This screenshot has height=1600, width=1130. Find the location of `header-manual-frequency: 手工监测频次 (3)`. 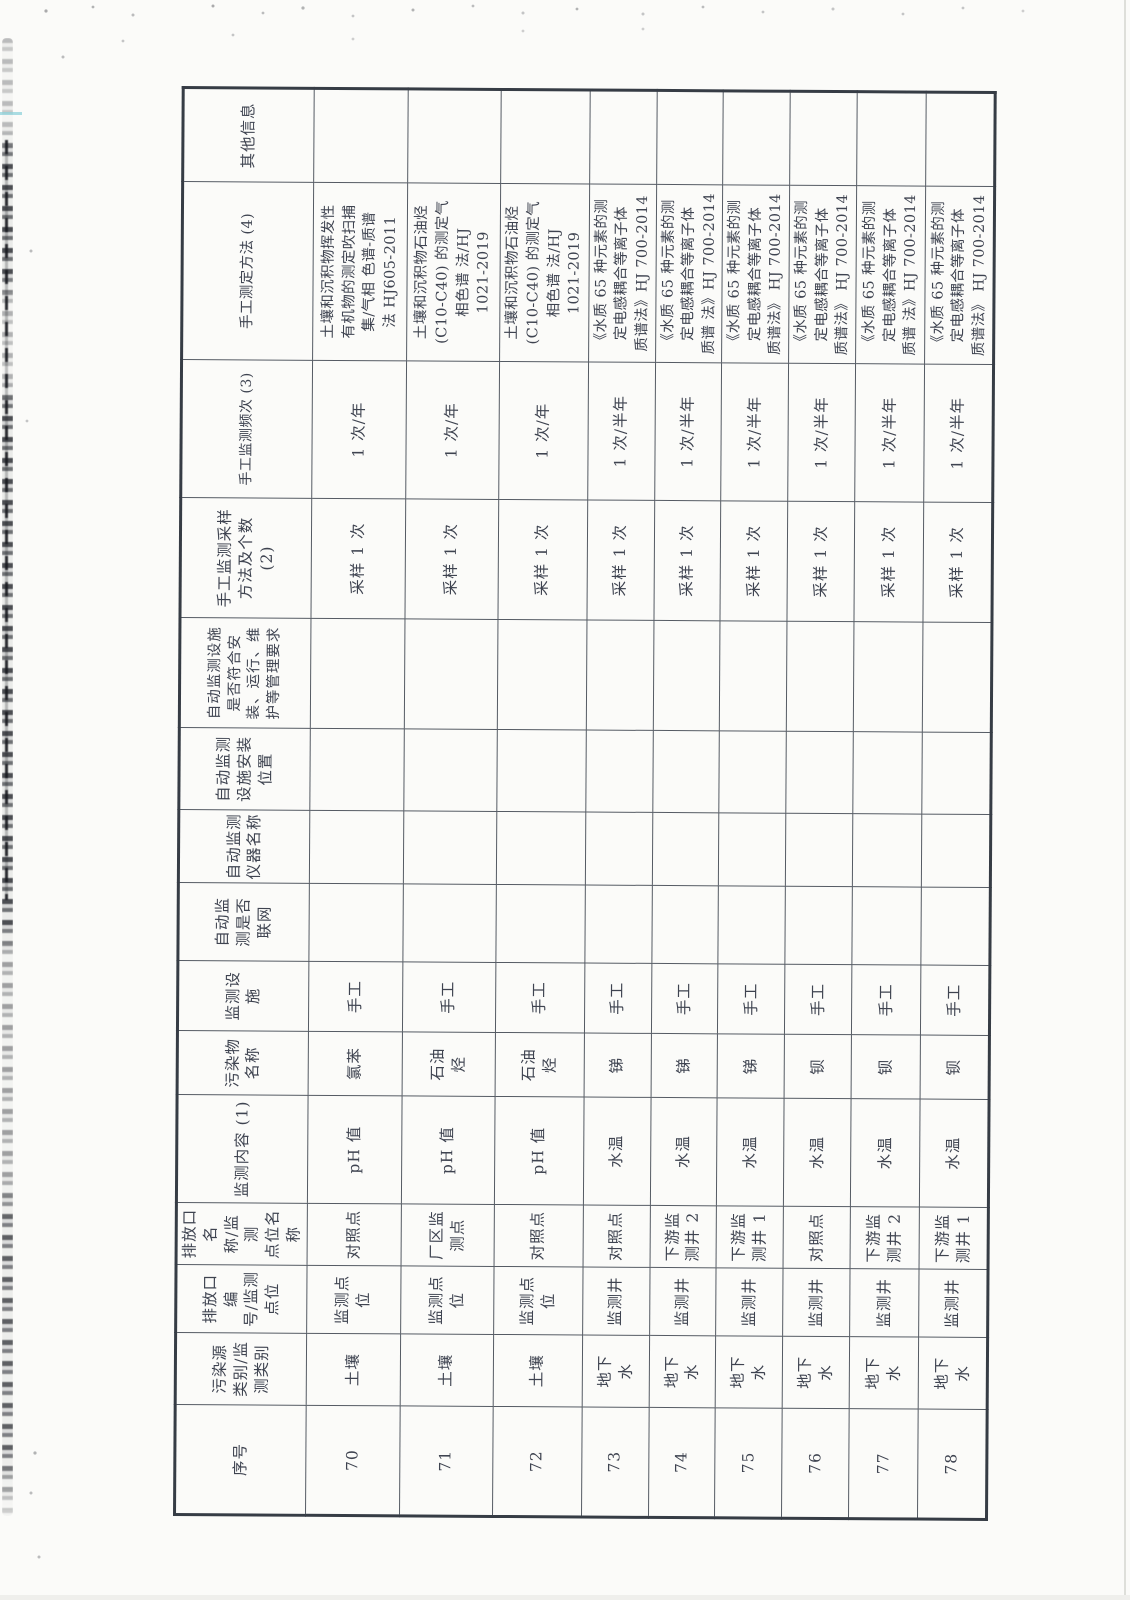

header-manual-frequency: 手工监测频次 (3) is located at coordinates (246, 429).